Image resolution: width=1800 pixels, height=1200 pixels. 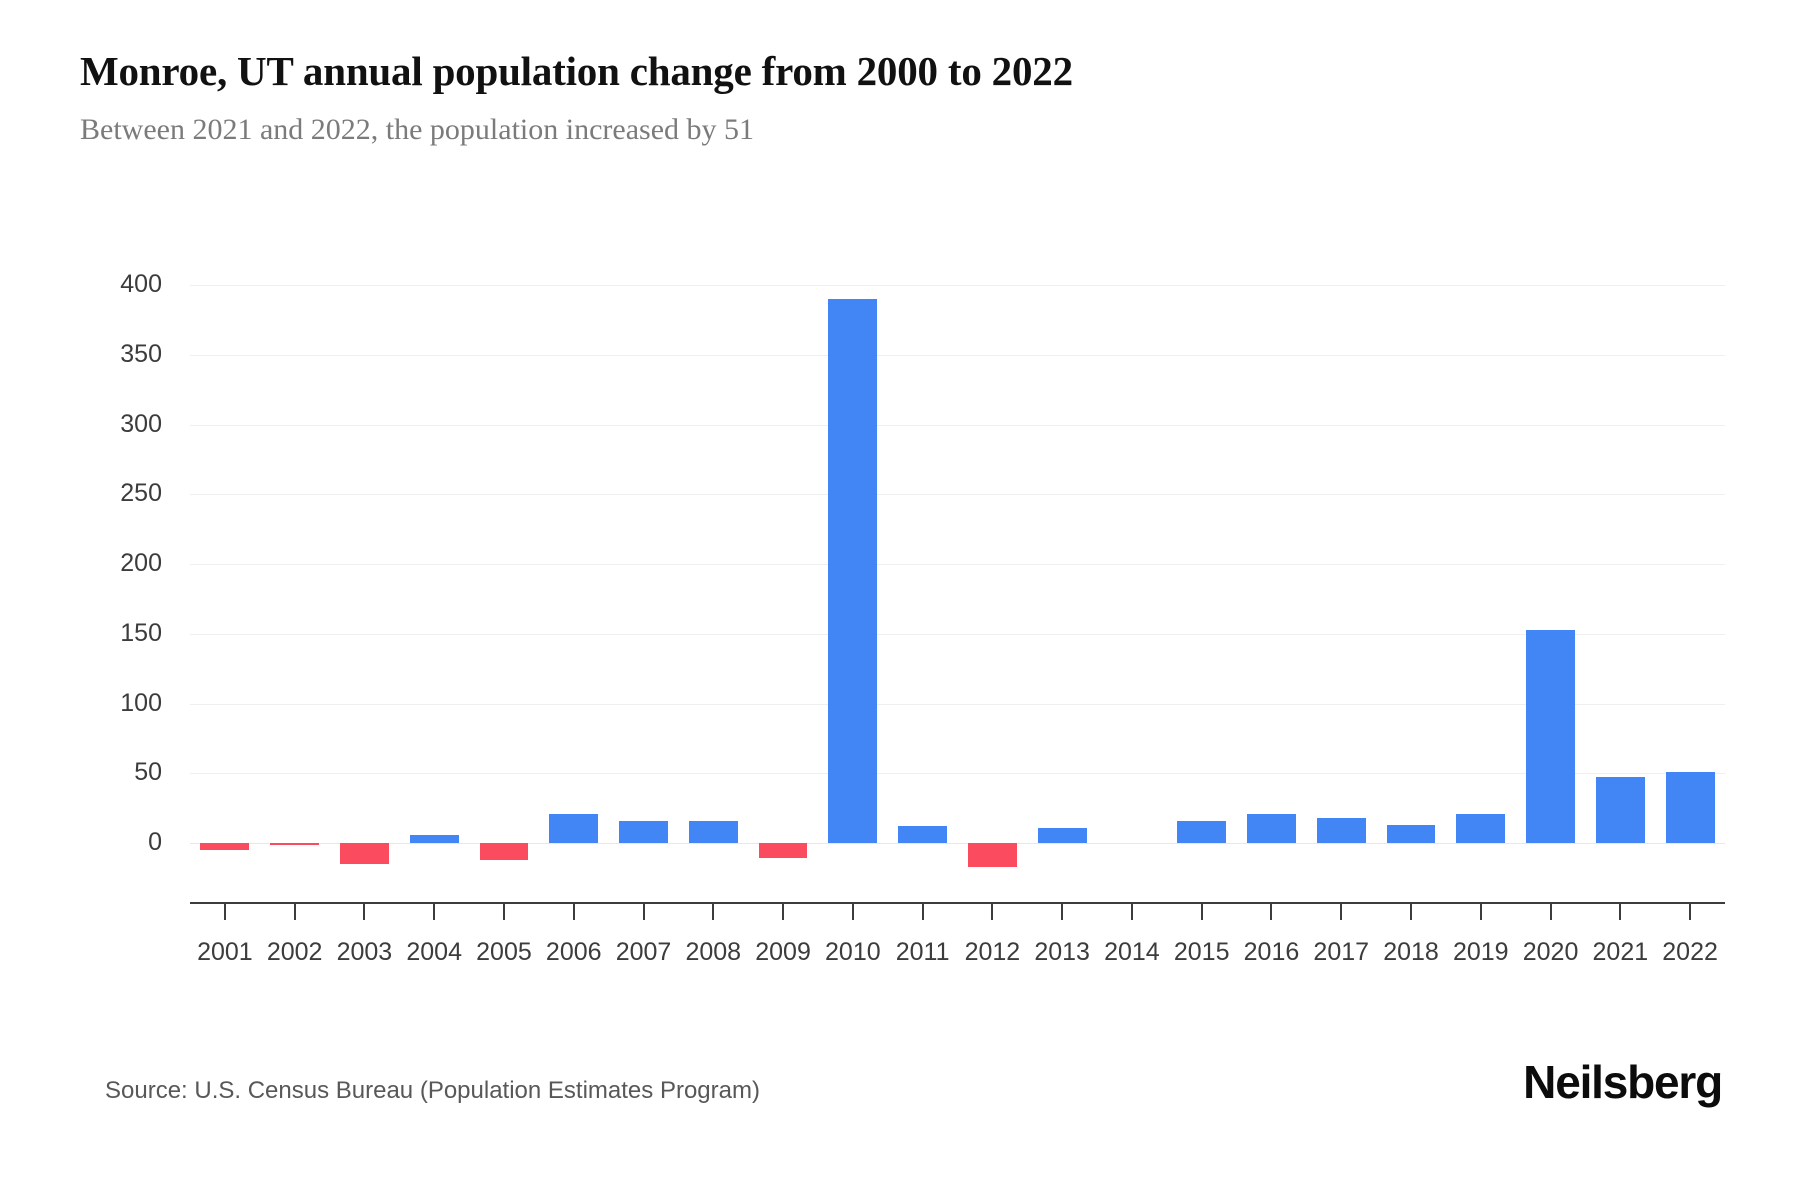 I want to click on x-tick-label: 2012, so click(x=992, y=952).